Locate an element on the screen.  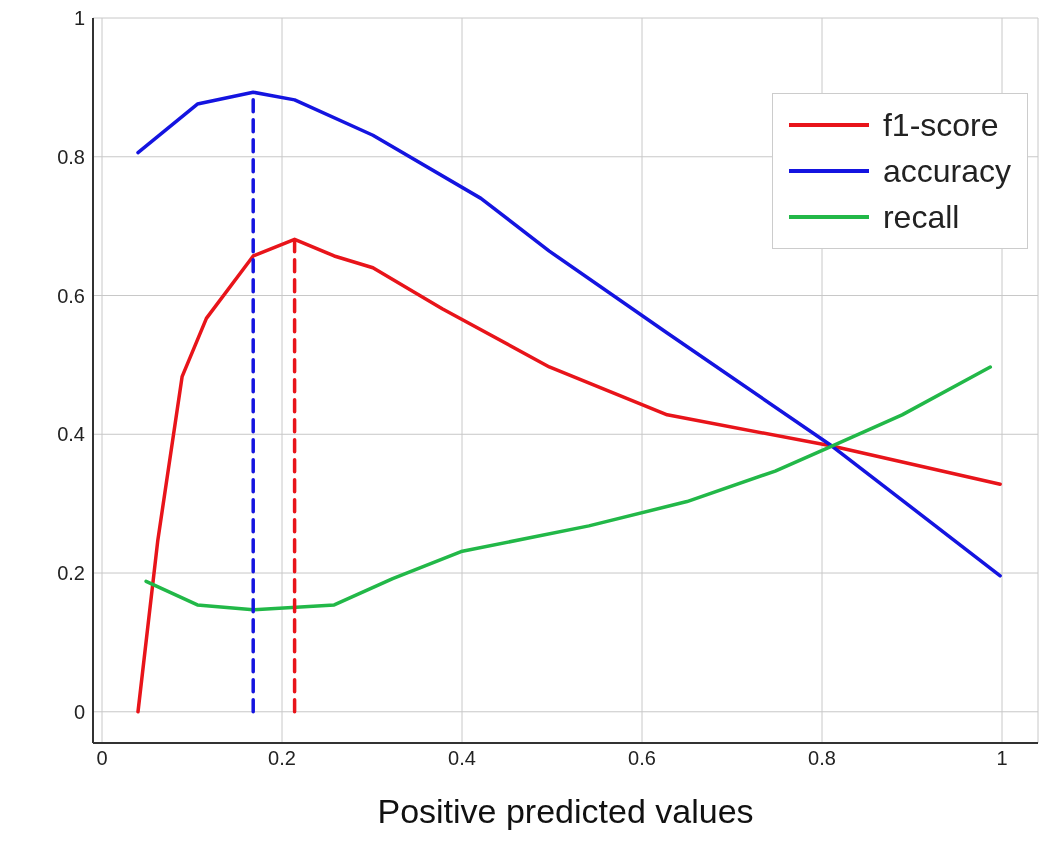
x-tick-label: 0.6 is located at coordinates (642, 758).